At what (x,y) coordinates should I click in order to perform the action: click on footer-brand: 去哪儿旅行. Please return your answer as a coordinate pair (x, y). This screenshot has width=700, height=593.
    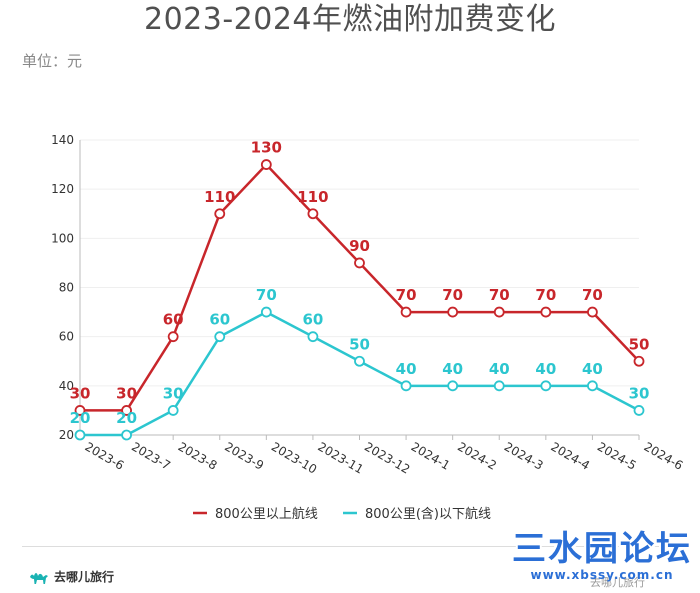
    Looking at the image, I should click on (71, 576).